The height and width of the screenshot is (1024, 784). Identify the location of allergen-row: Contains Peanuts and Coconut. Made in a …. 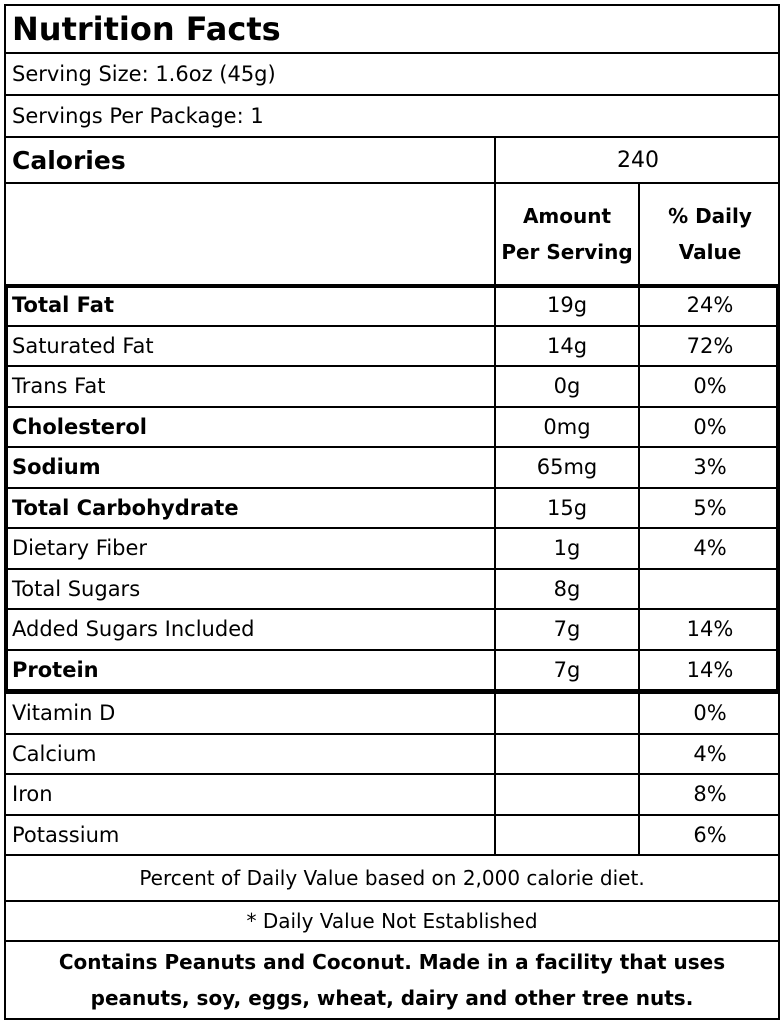
(392, 981).